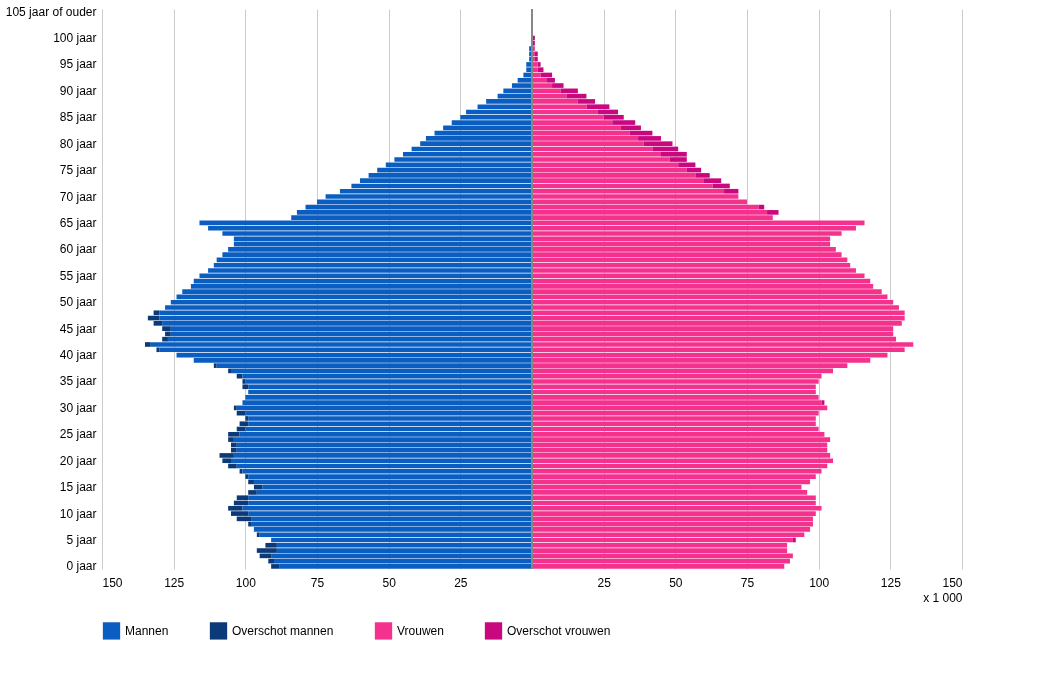 The image size is (1037, 691). What do you see at coordinates (943, 597) in the screenshot?
I see `x-axis-title: x 1 000` at bounding box center [943, 597].